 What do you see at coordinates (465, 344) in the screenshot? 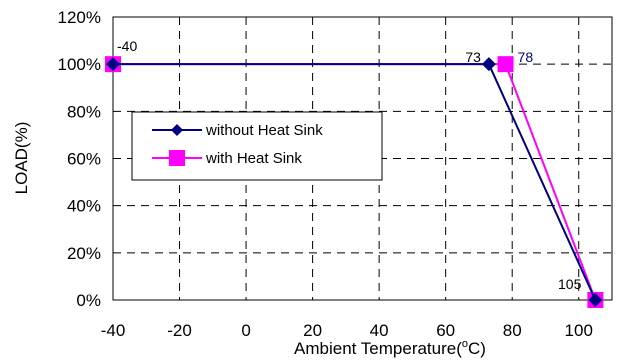
I see `x-axis-title-degree: o` at bounding box center [465, 344].